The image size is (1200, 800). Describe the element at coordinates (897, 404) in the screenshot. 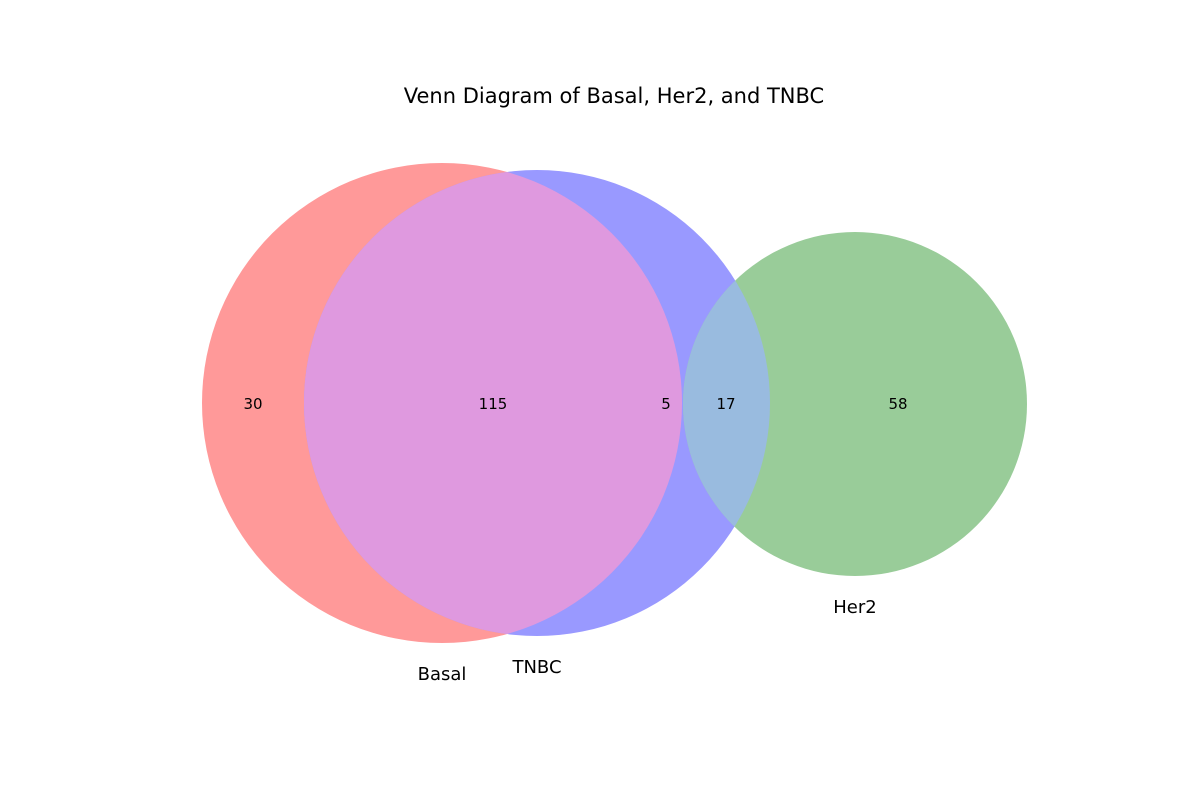

I see `her2-only-count: 58` at that location.